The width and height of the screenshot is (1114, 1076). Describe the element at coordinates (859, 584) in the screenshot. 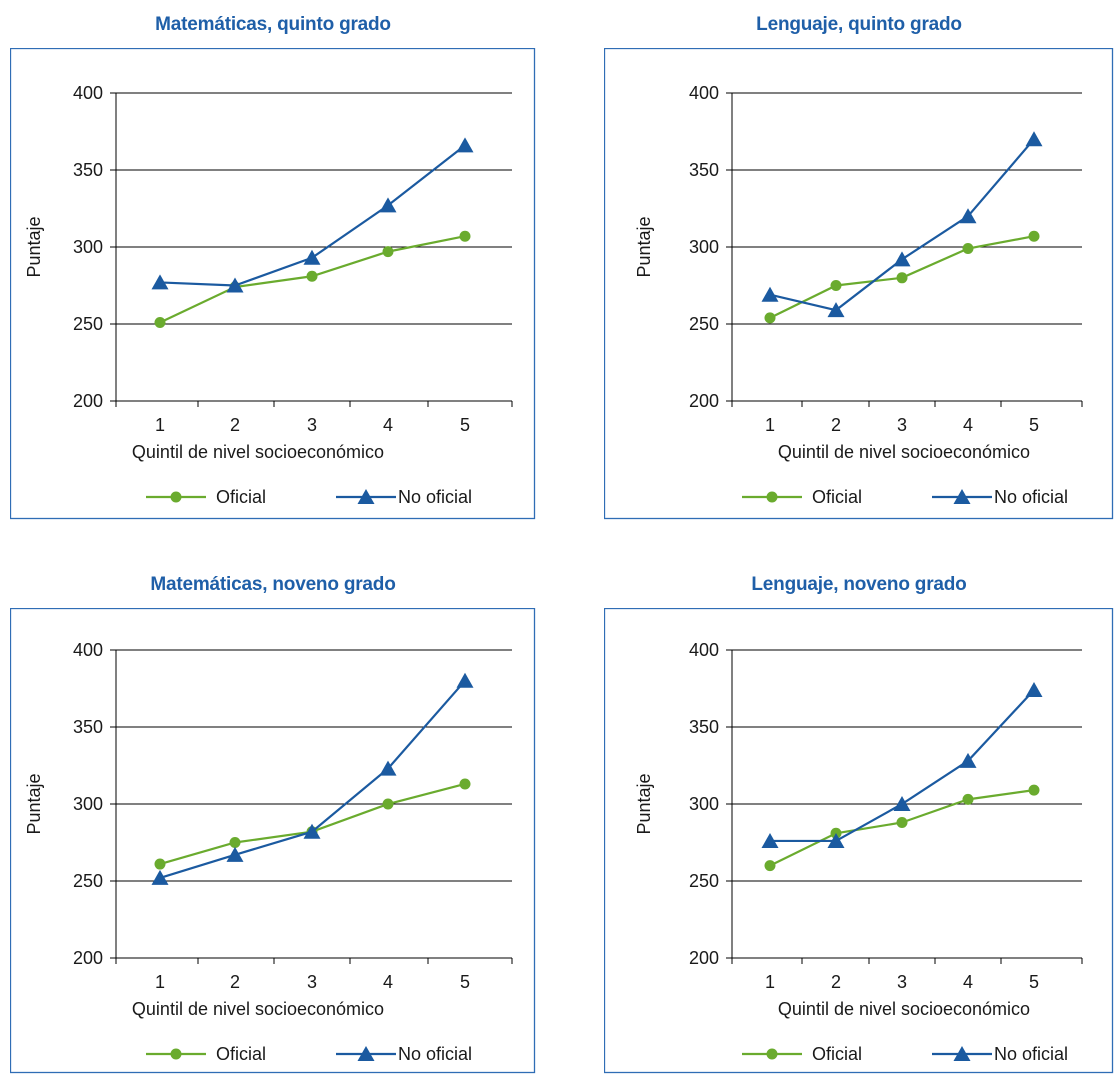

I see `chart-title: Lenguaje, noveno grado` at that location.